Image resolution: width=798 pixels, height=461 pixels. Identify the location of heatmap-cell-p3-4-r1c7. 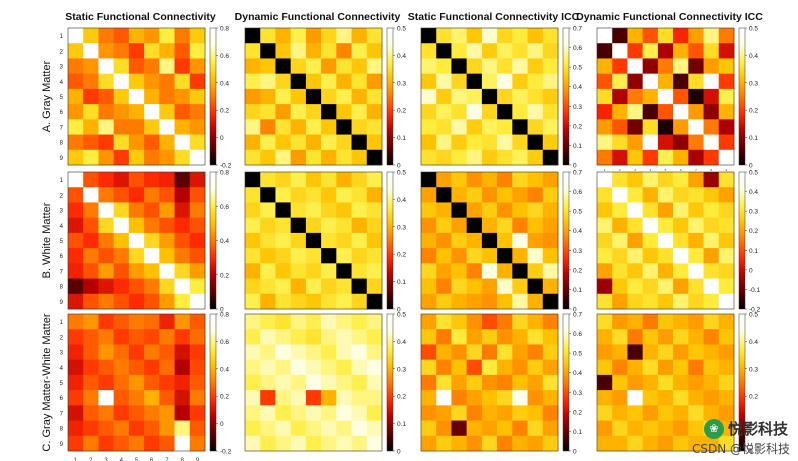
(696, 322).